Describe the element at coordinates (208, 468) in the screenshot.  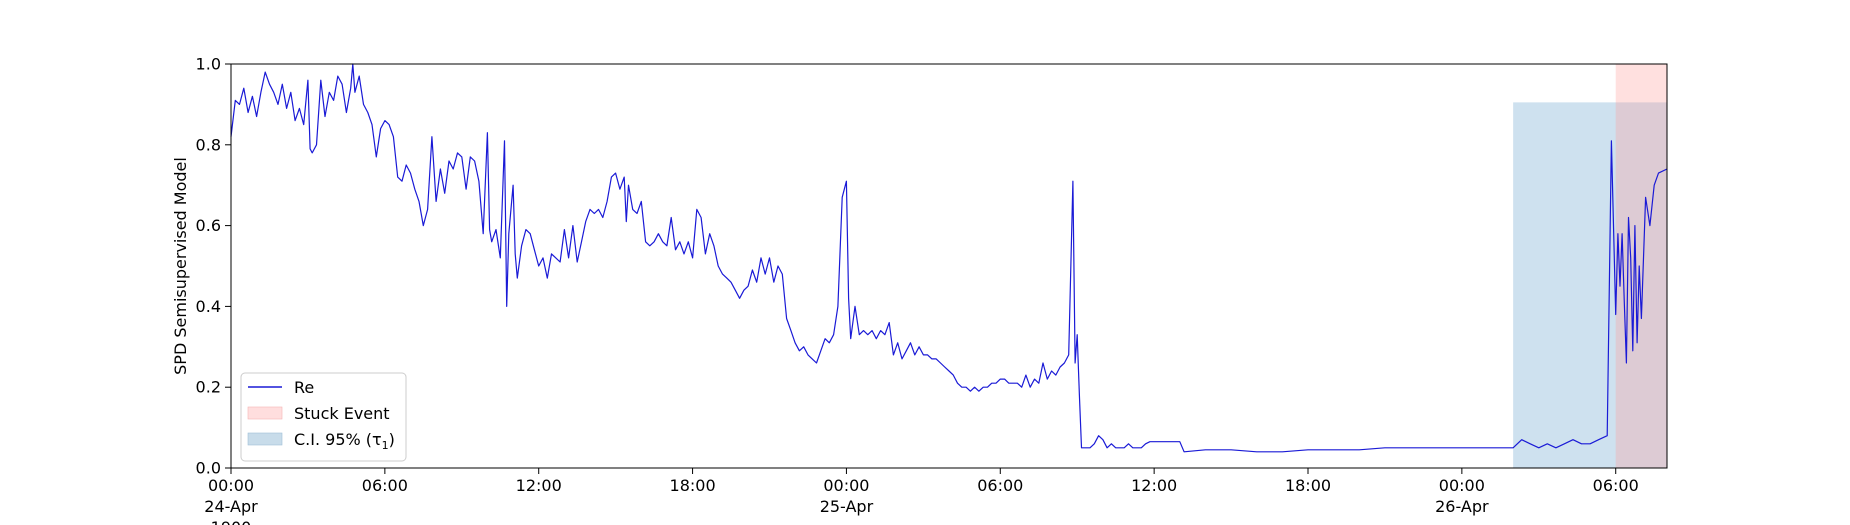
I see `y-tick-label: 0.0` at that location.